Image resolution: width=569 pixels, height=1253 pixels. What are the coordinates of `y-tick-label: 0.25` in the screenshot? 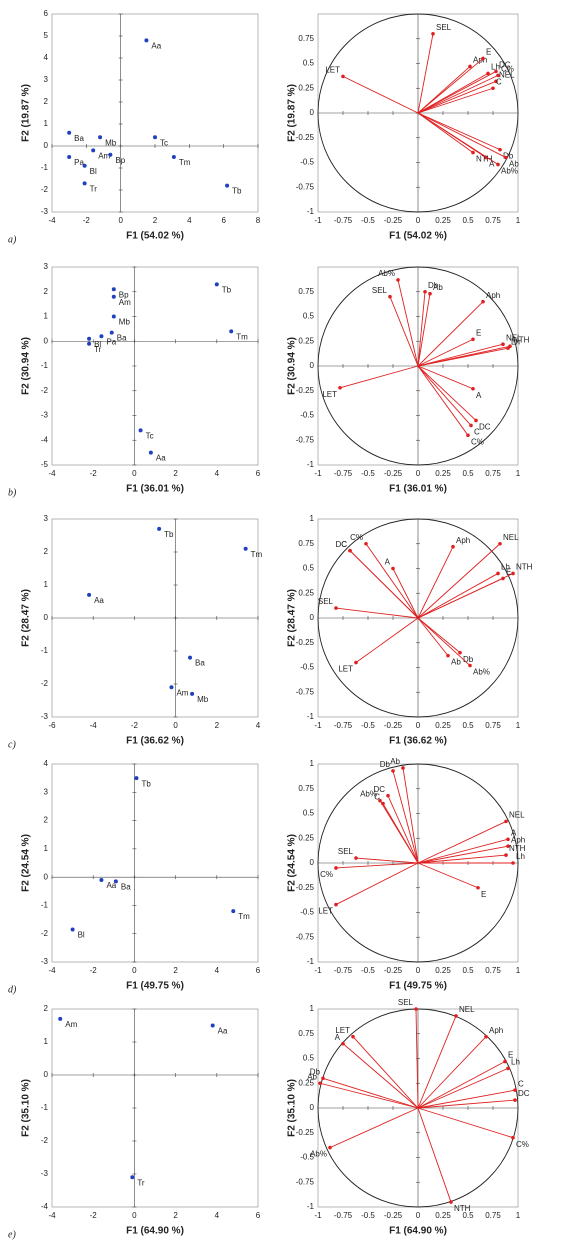 It's located at (306, 87).